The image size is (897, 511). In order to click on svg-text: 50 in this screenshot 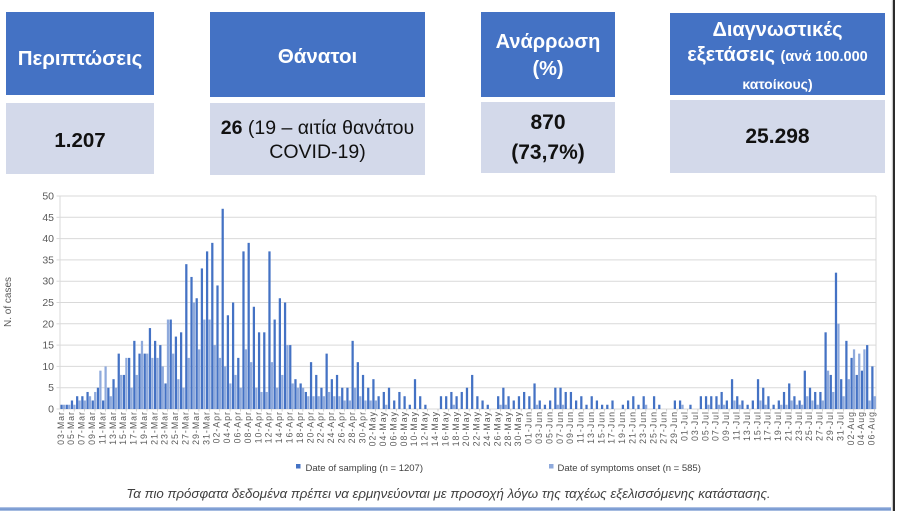, I will do `click(48, 197)`.